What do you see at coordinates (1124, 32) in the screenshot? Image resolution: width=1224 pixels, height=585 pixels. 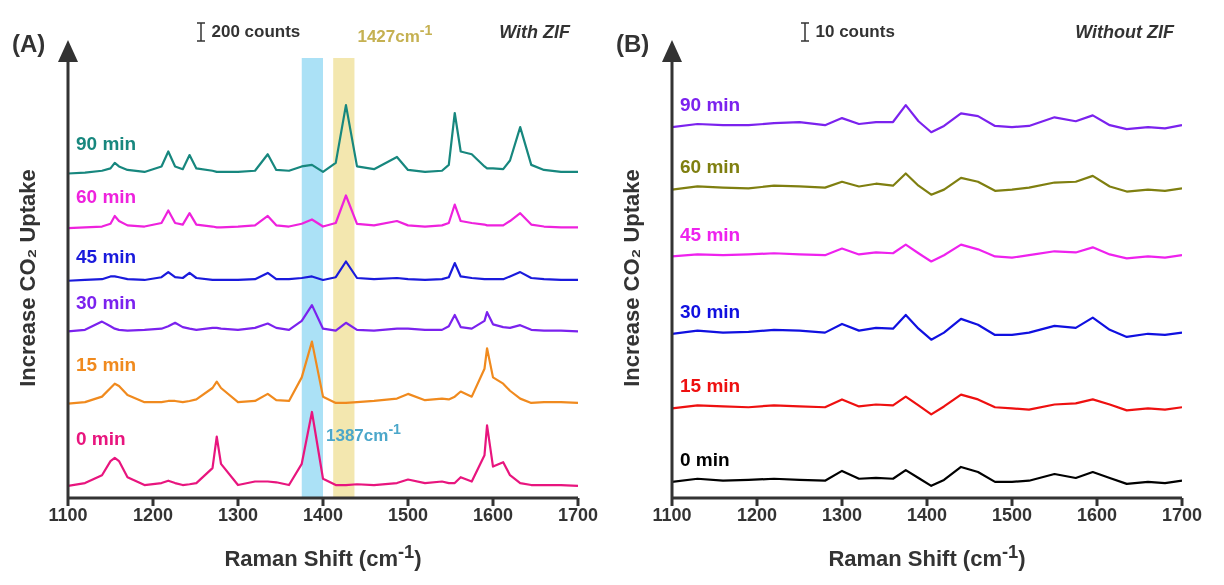 I see `text: Without ZIF` at bounding box center [1124, 32].